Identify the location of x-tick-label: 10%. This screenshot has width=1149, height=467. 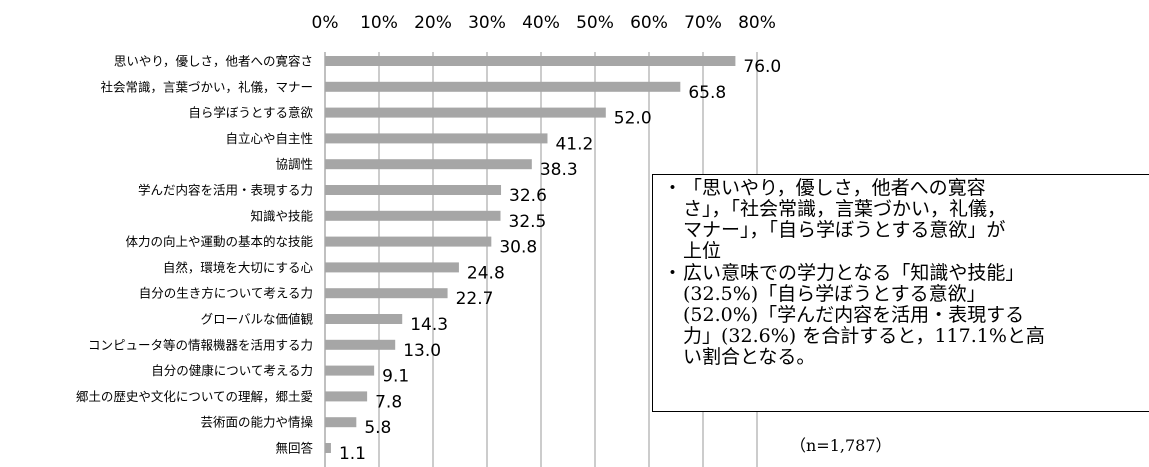
(379, 23).